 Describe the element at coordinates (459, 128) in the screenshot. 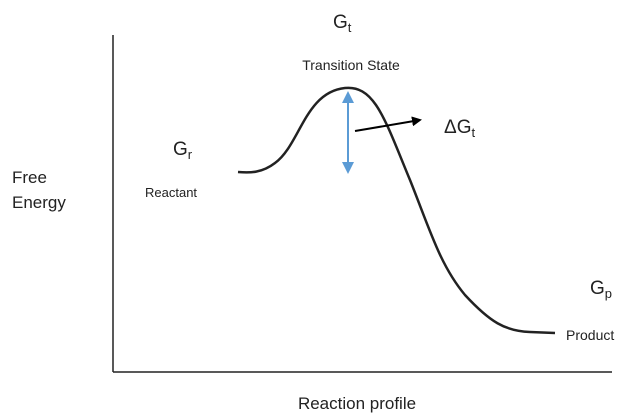

I see `activation-energy: ΔGt` at that location.